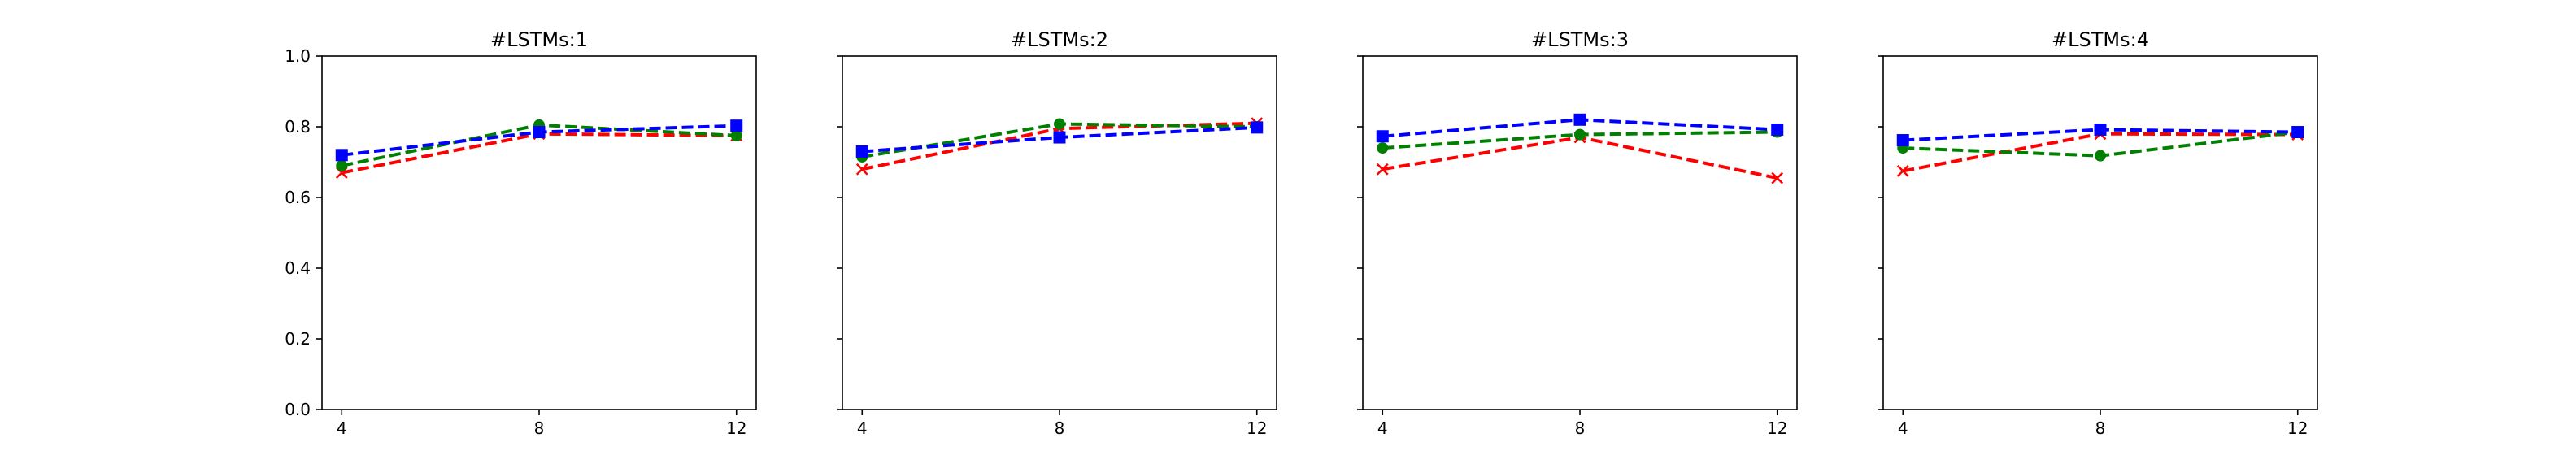 The height and width of the screenshot is (468, 2576). Describe the element at coordinates (298, 409) in the screenshot. I see `y-tick-label: 0.0` at that location.